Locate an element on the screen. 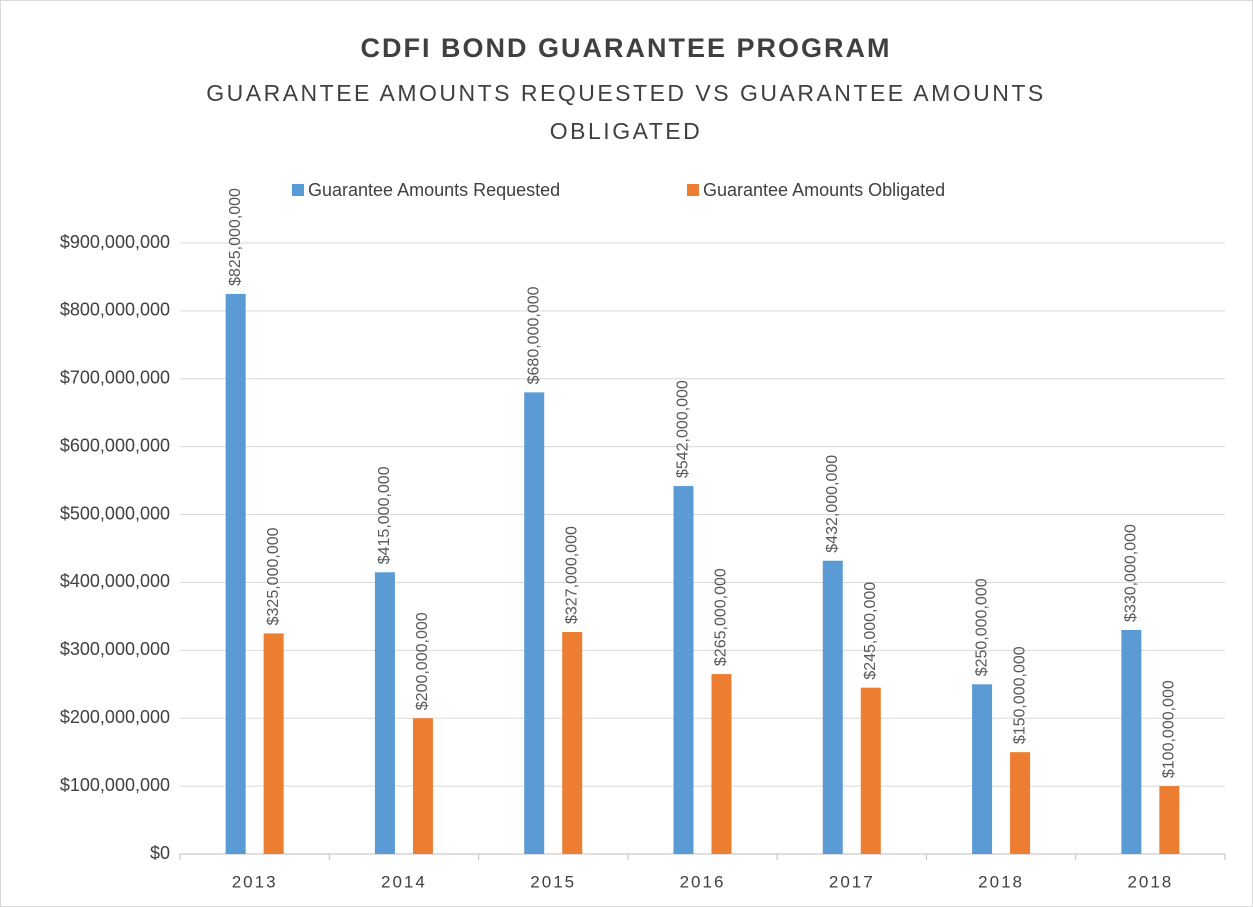  data-label: $250,000,000 is located at coordinates (981, 627).